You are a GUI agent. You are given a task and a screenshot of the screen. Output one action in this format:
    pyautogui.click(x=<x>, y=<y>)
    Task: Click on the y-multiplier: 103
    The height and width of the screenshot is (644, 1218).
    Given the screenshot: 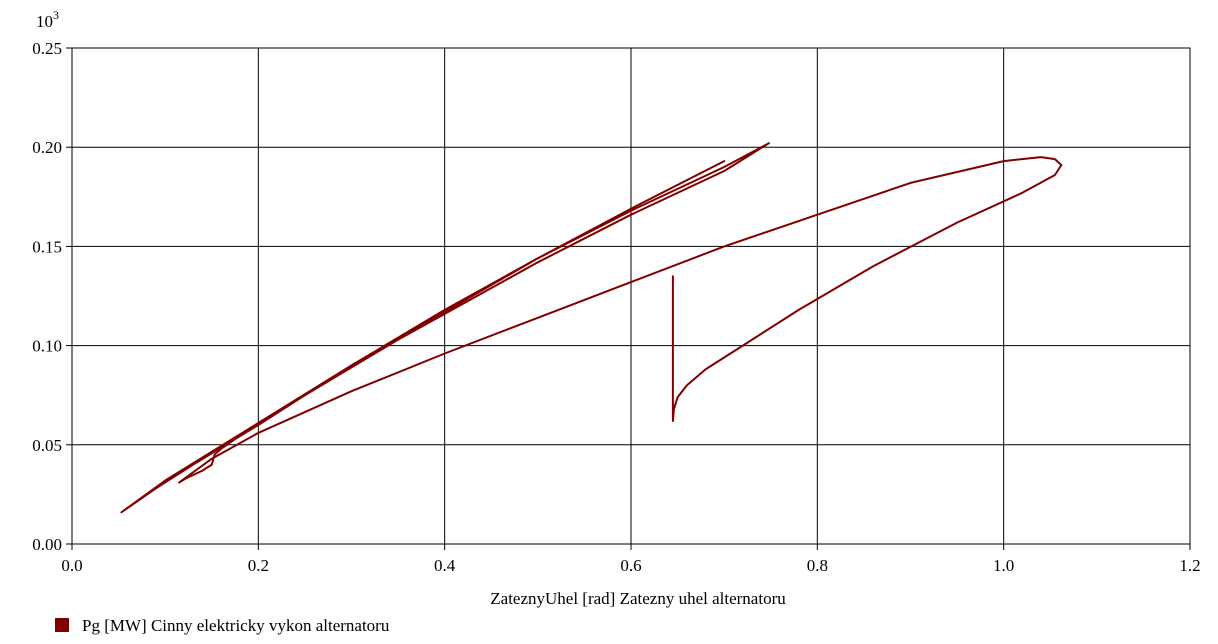 What is the action you would take?
    pyautogui.click(x=47, y=19)
    